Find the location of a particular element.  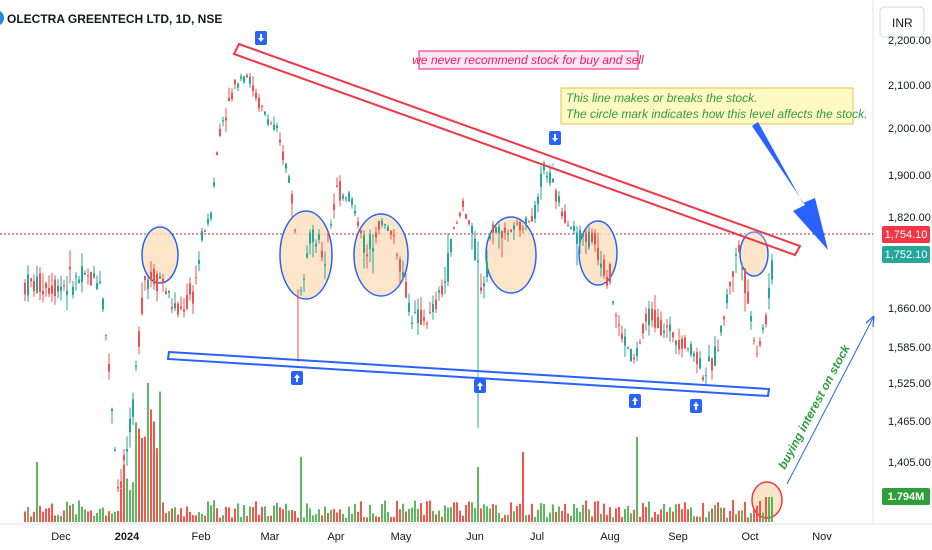

x-tick-label: Aug is located at coordinates (610, 537).